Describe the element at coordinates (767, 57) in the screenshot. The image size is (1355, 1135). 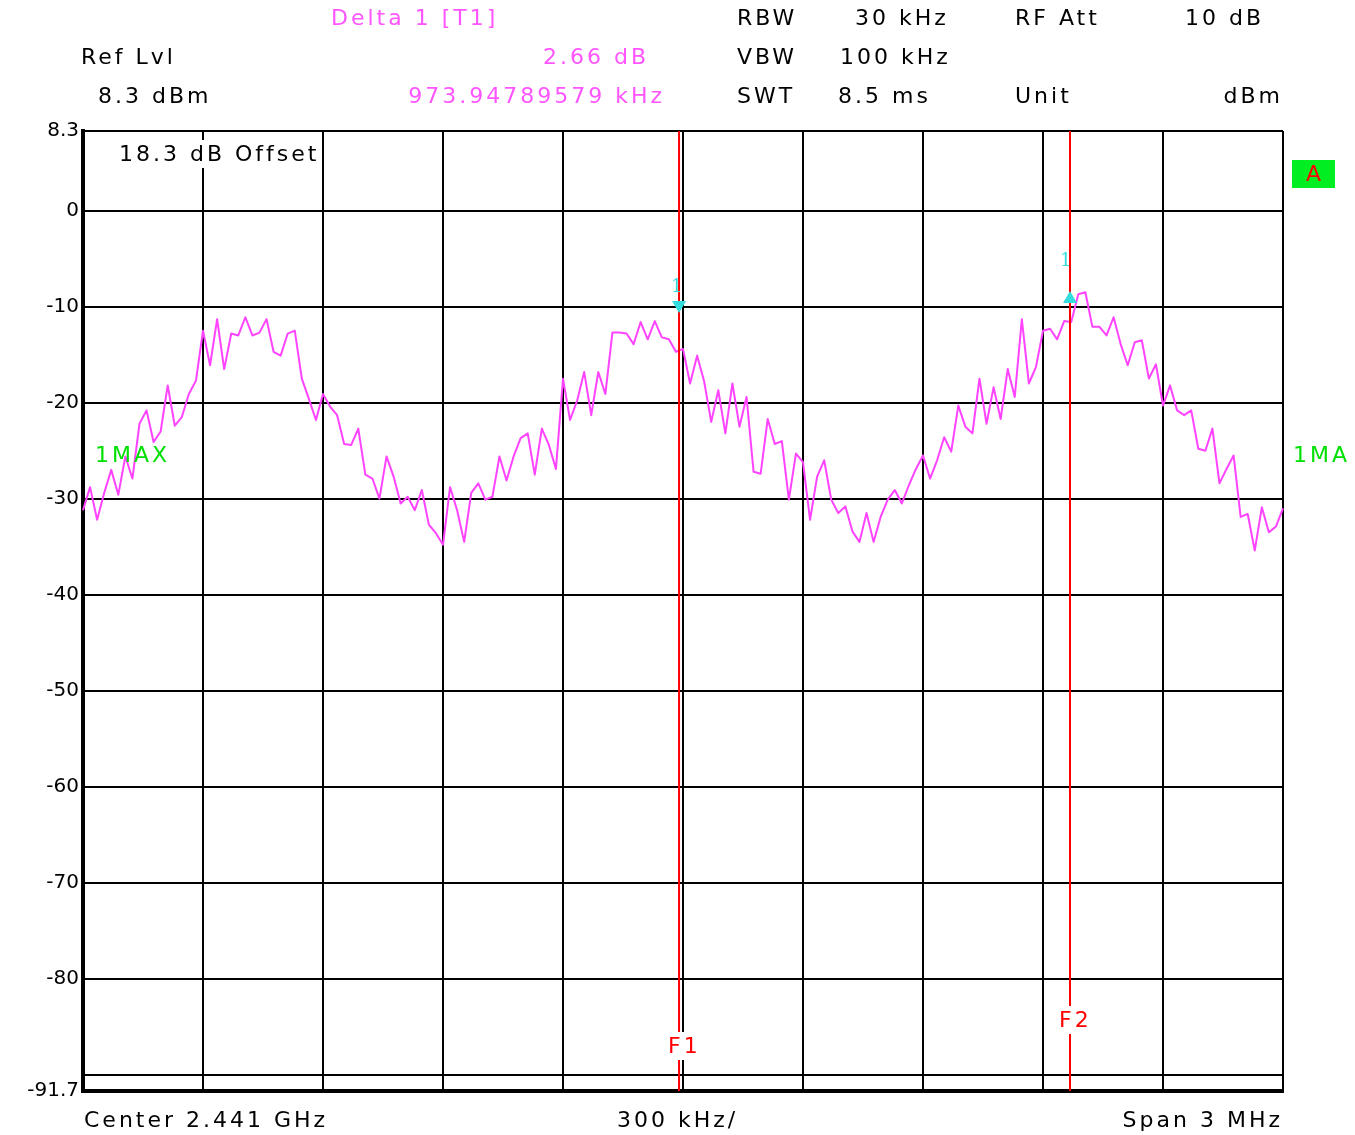
I see `text: VBW` at that location.